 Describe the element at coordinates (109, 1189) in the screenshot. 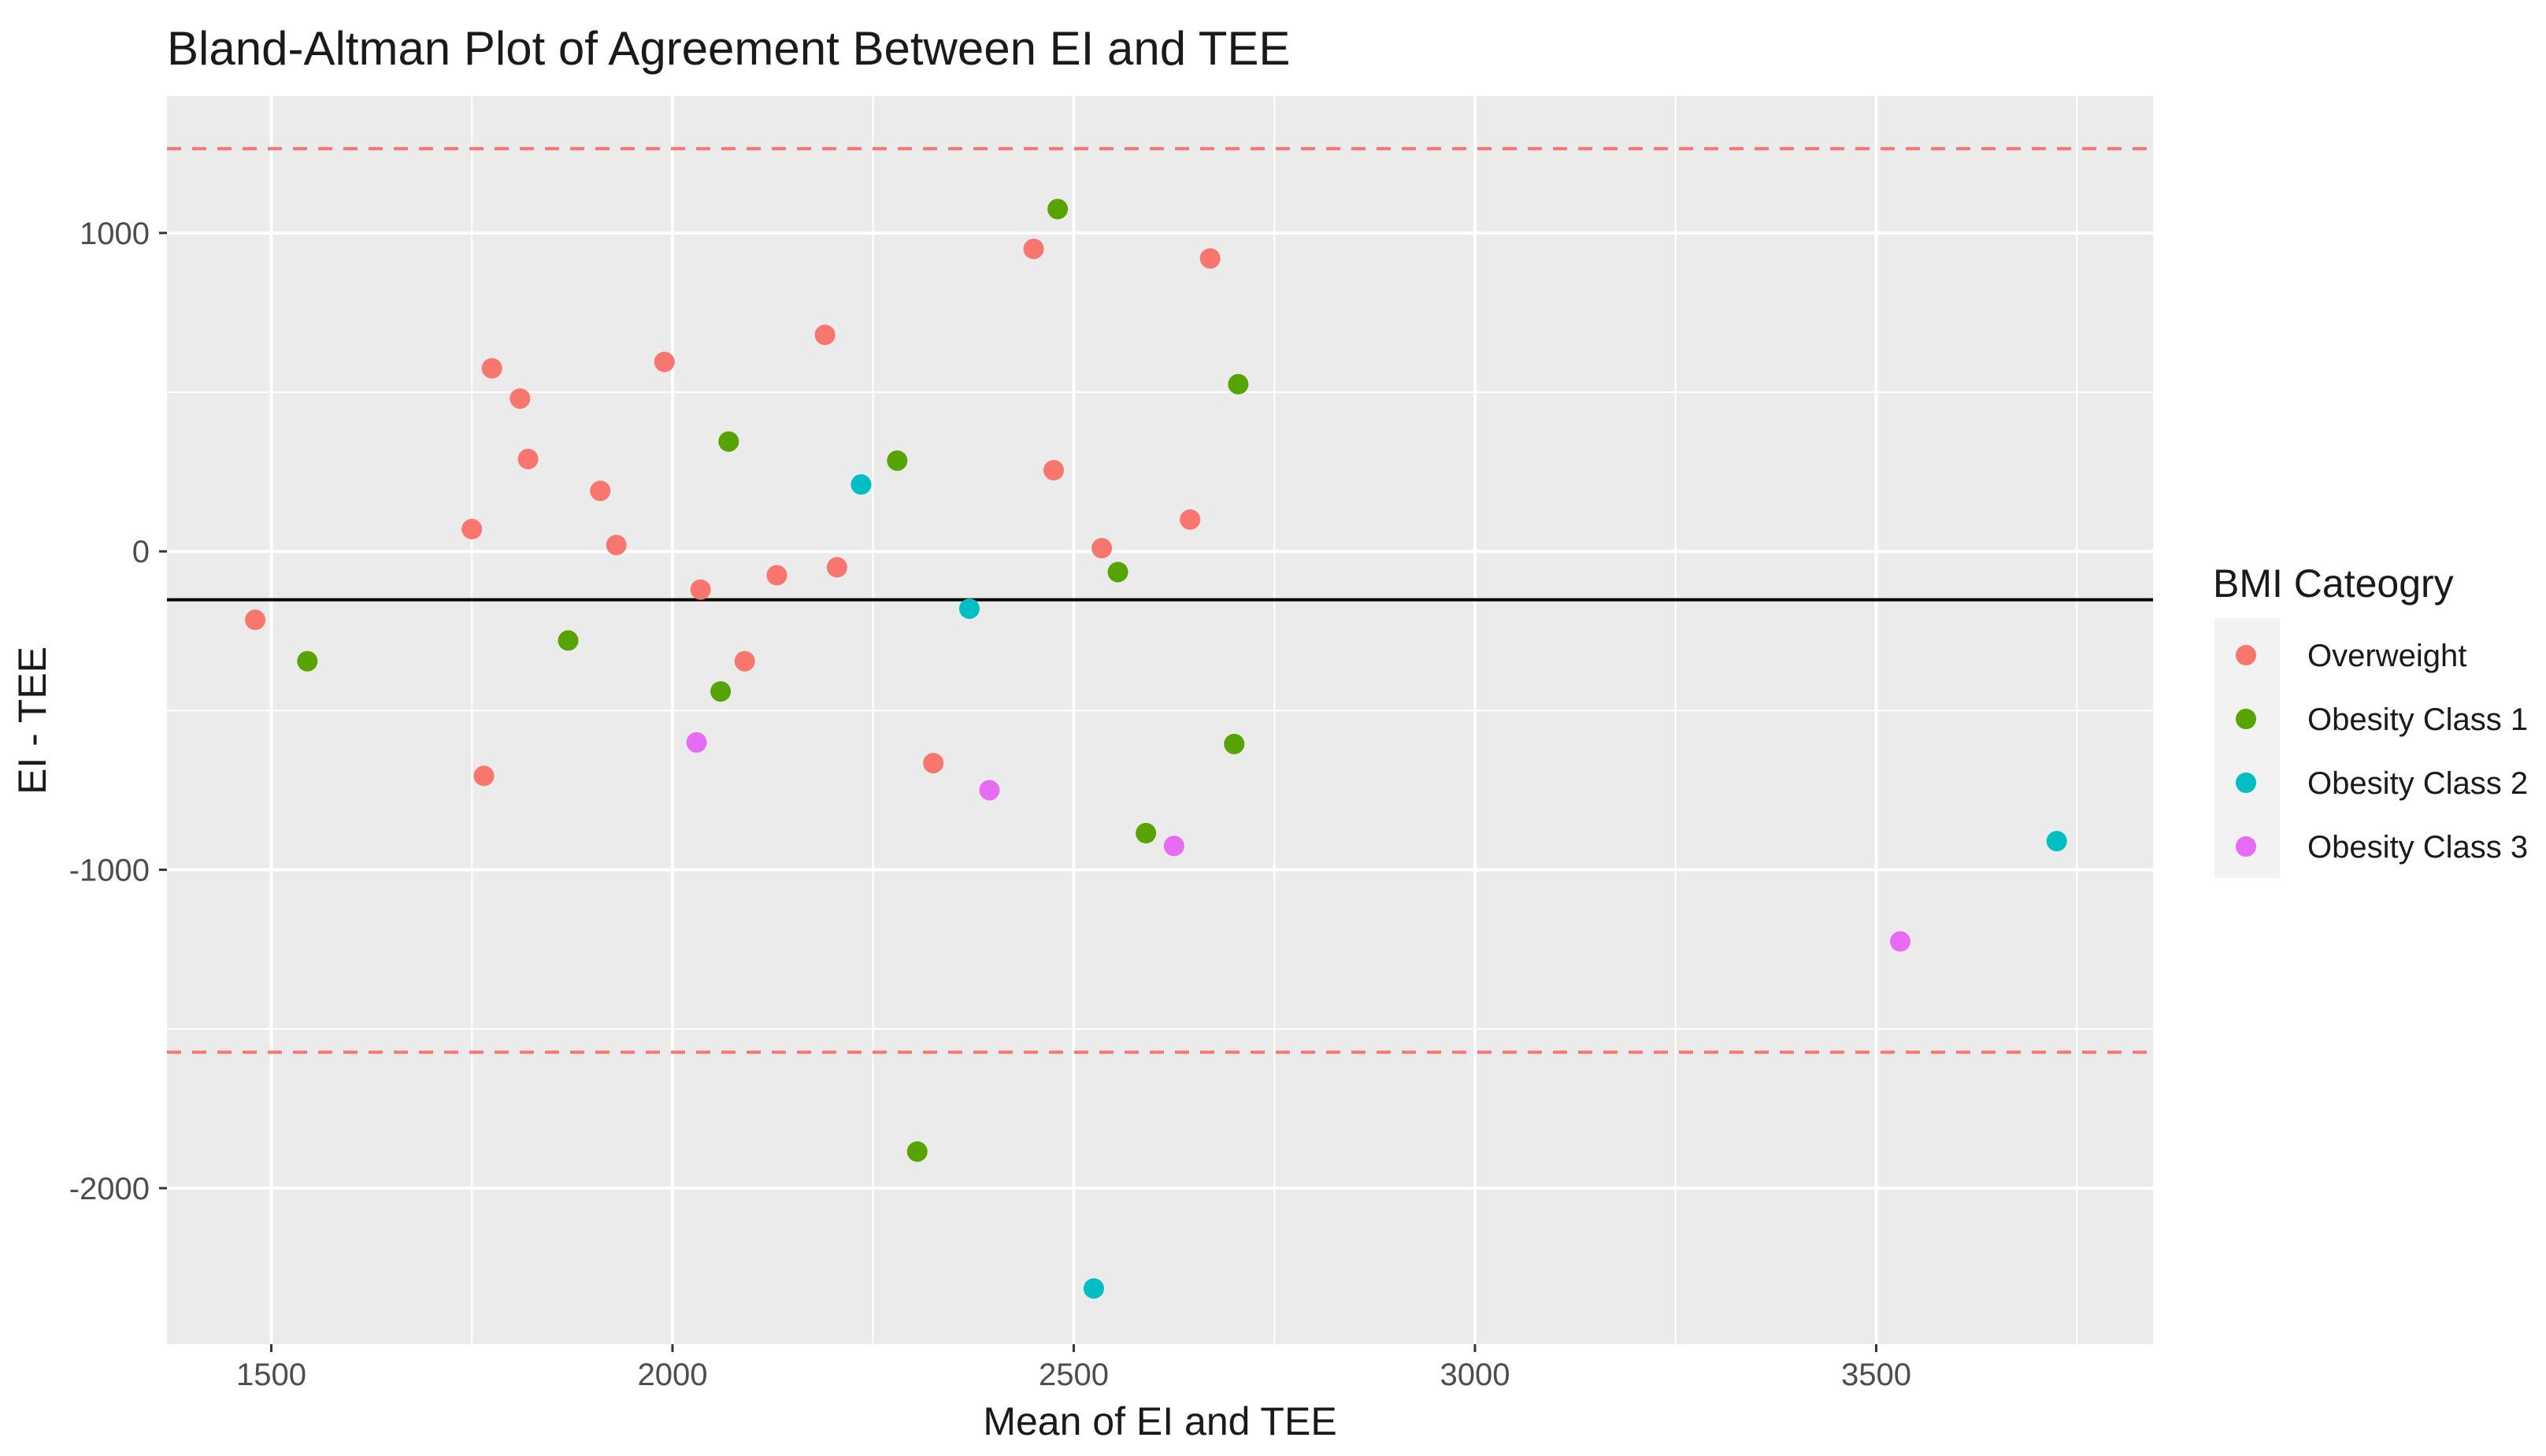

I see `y-tick-label: -2000` at that location.